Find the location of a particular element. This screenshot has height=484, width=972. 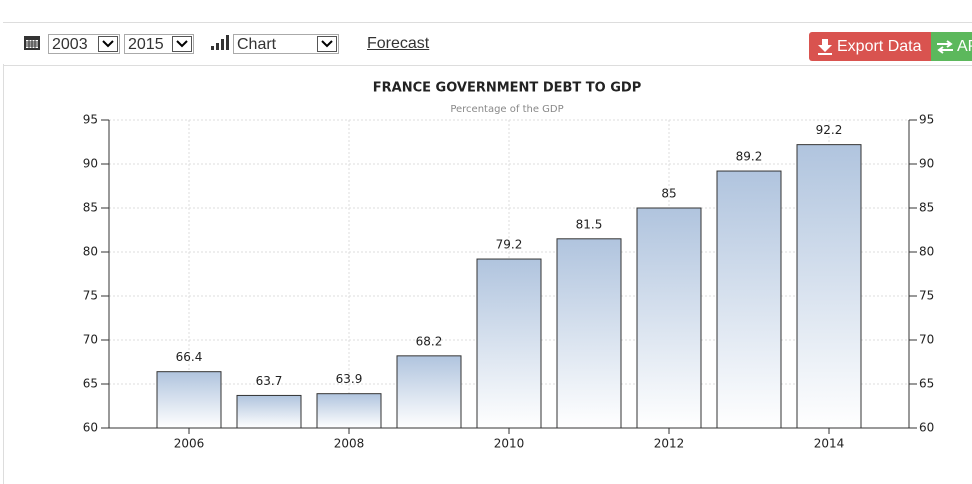

y-tick-label: 90 is located at coordinates (90, 164).